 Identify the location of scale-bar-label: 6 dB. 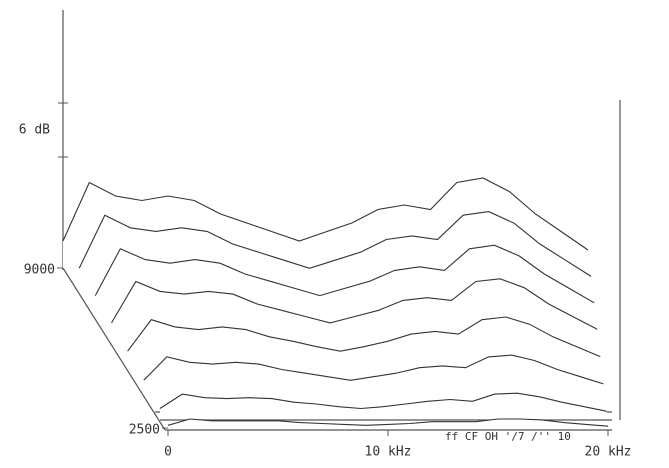
(34, 130).